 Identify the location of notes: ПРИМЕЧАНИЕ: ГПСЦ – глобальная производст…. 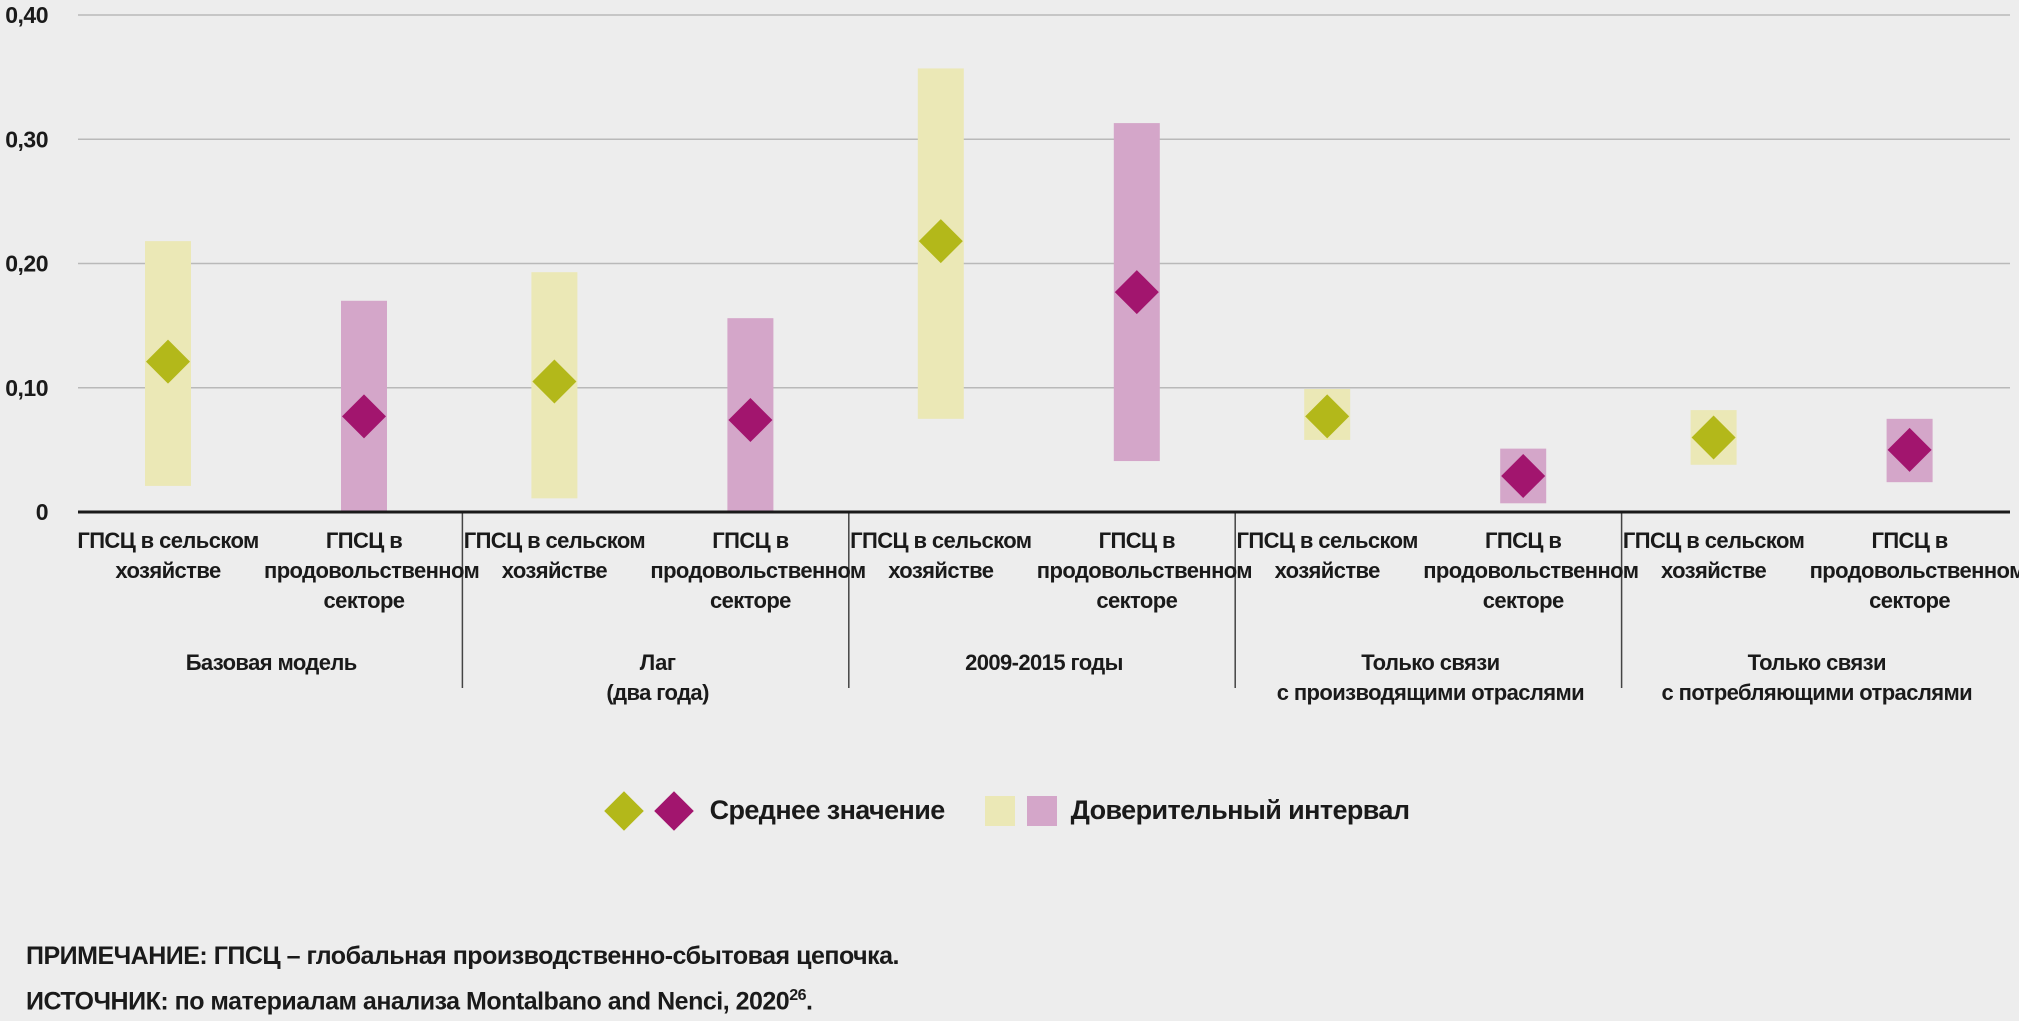
(462, 978).